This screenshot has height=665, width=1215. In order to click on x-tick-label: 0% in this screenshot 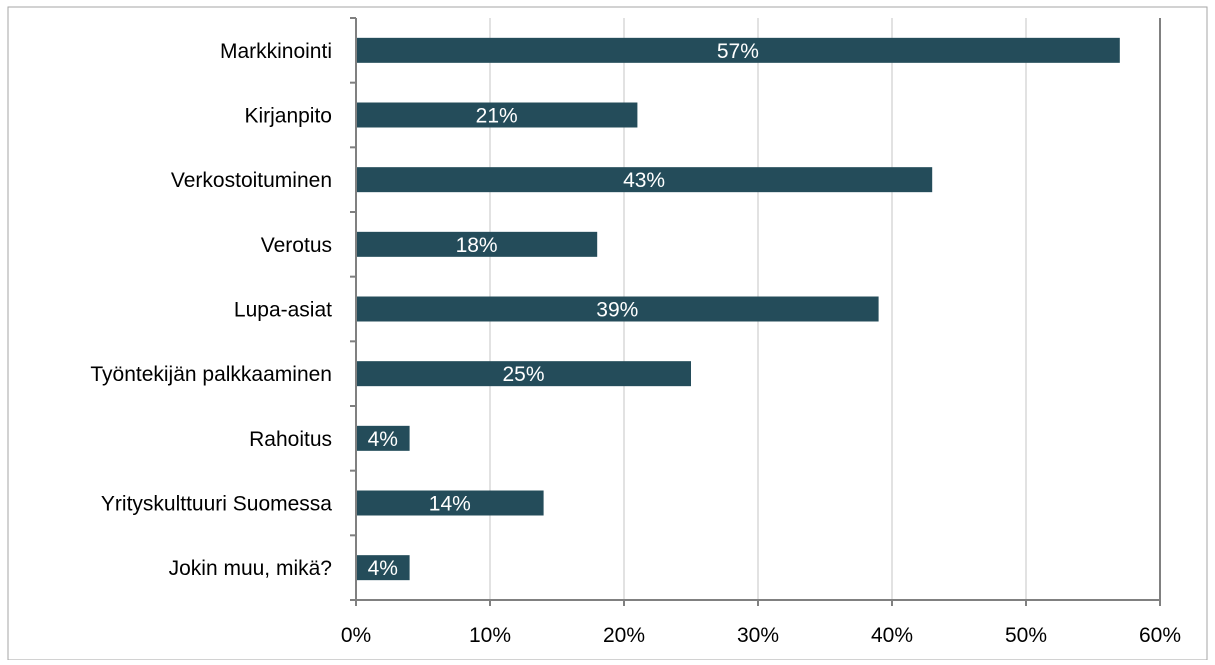, I will do `click(356, 635)`.